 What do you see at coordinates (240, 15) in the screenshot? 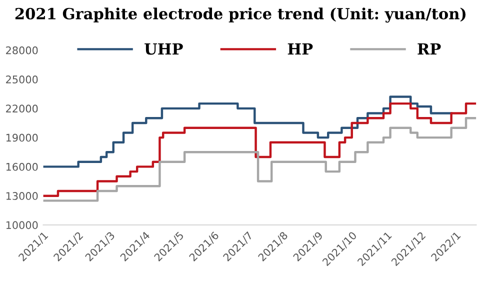
I see `chart-title: 2021 Graphite electrode price trend (Unit: yuan/ton)` at bounding box center [240, 15].